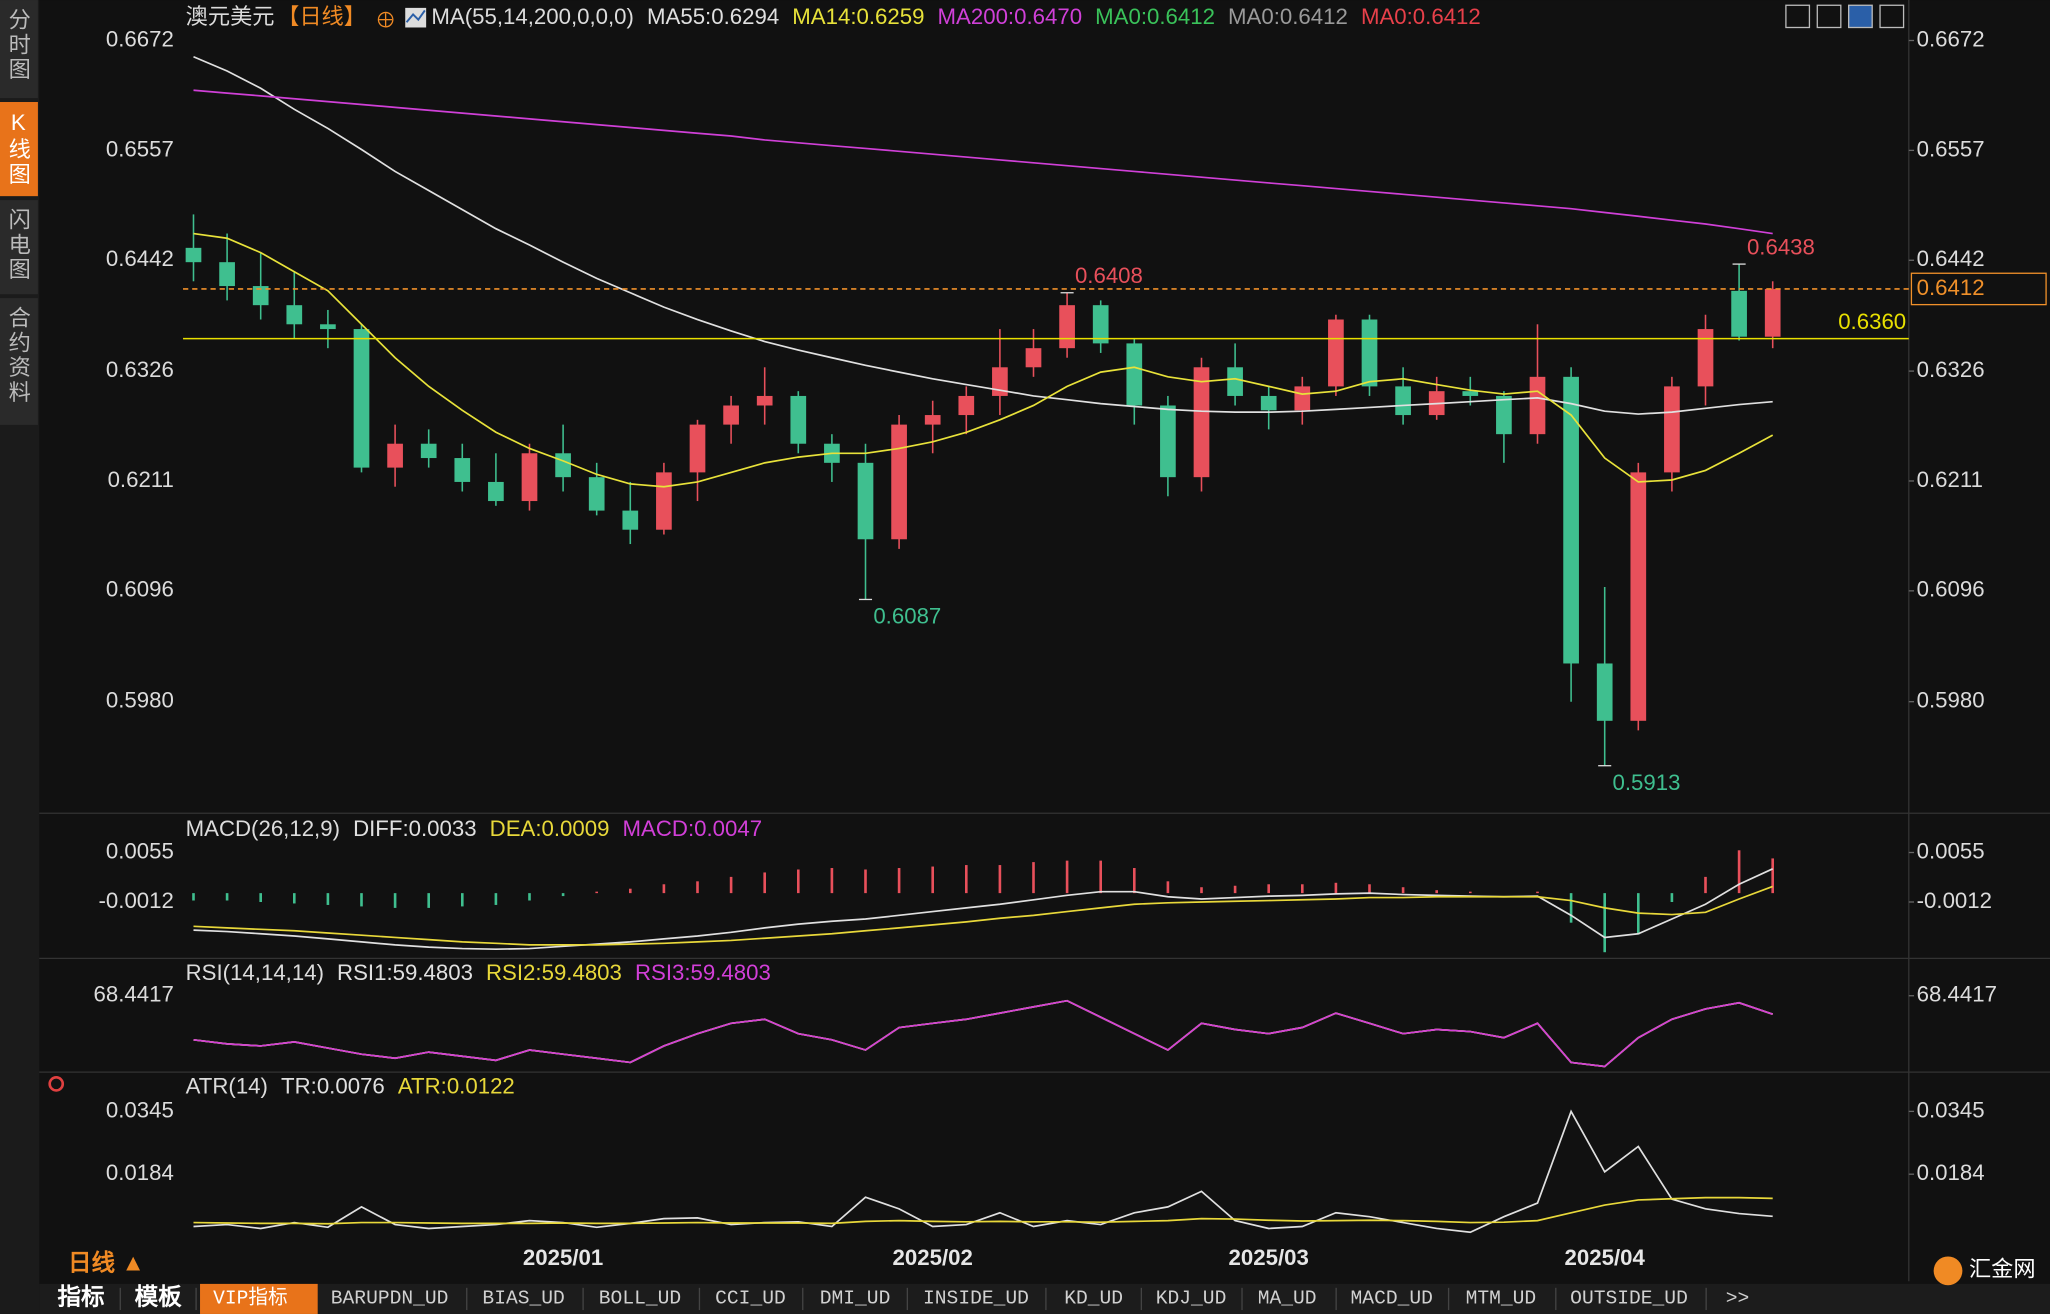 The height and width of the screenshot is (1314, 2050). What do you see at coordinates (1957, 994) in the screenshot?
I see `y-tick-label-right: 68.4417` at bounding box center [1957, 994].